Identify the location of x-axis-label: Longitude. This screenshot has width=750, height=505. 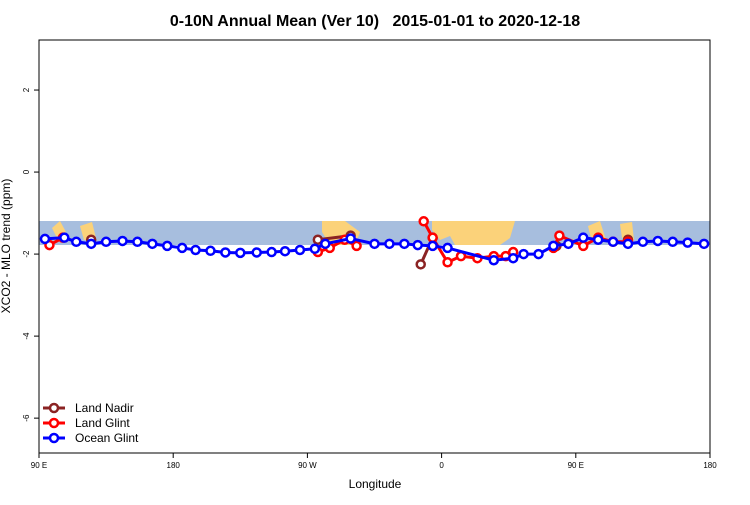
(375, 484).